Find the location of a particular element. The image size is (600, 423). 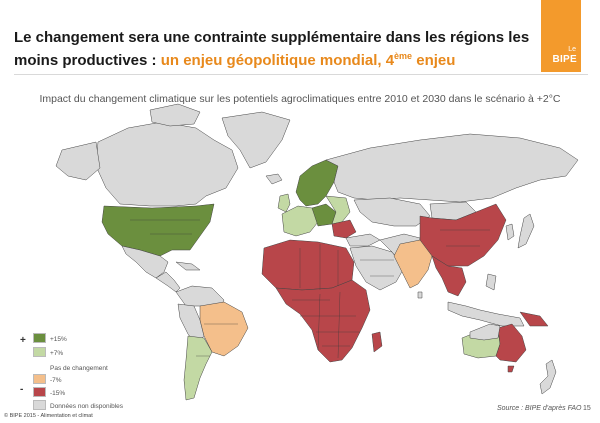

source-note: Source : BIPE d'après FAO is located at coordinates (539, 408).